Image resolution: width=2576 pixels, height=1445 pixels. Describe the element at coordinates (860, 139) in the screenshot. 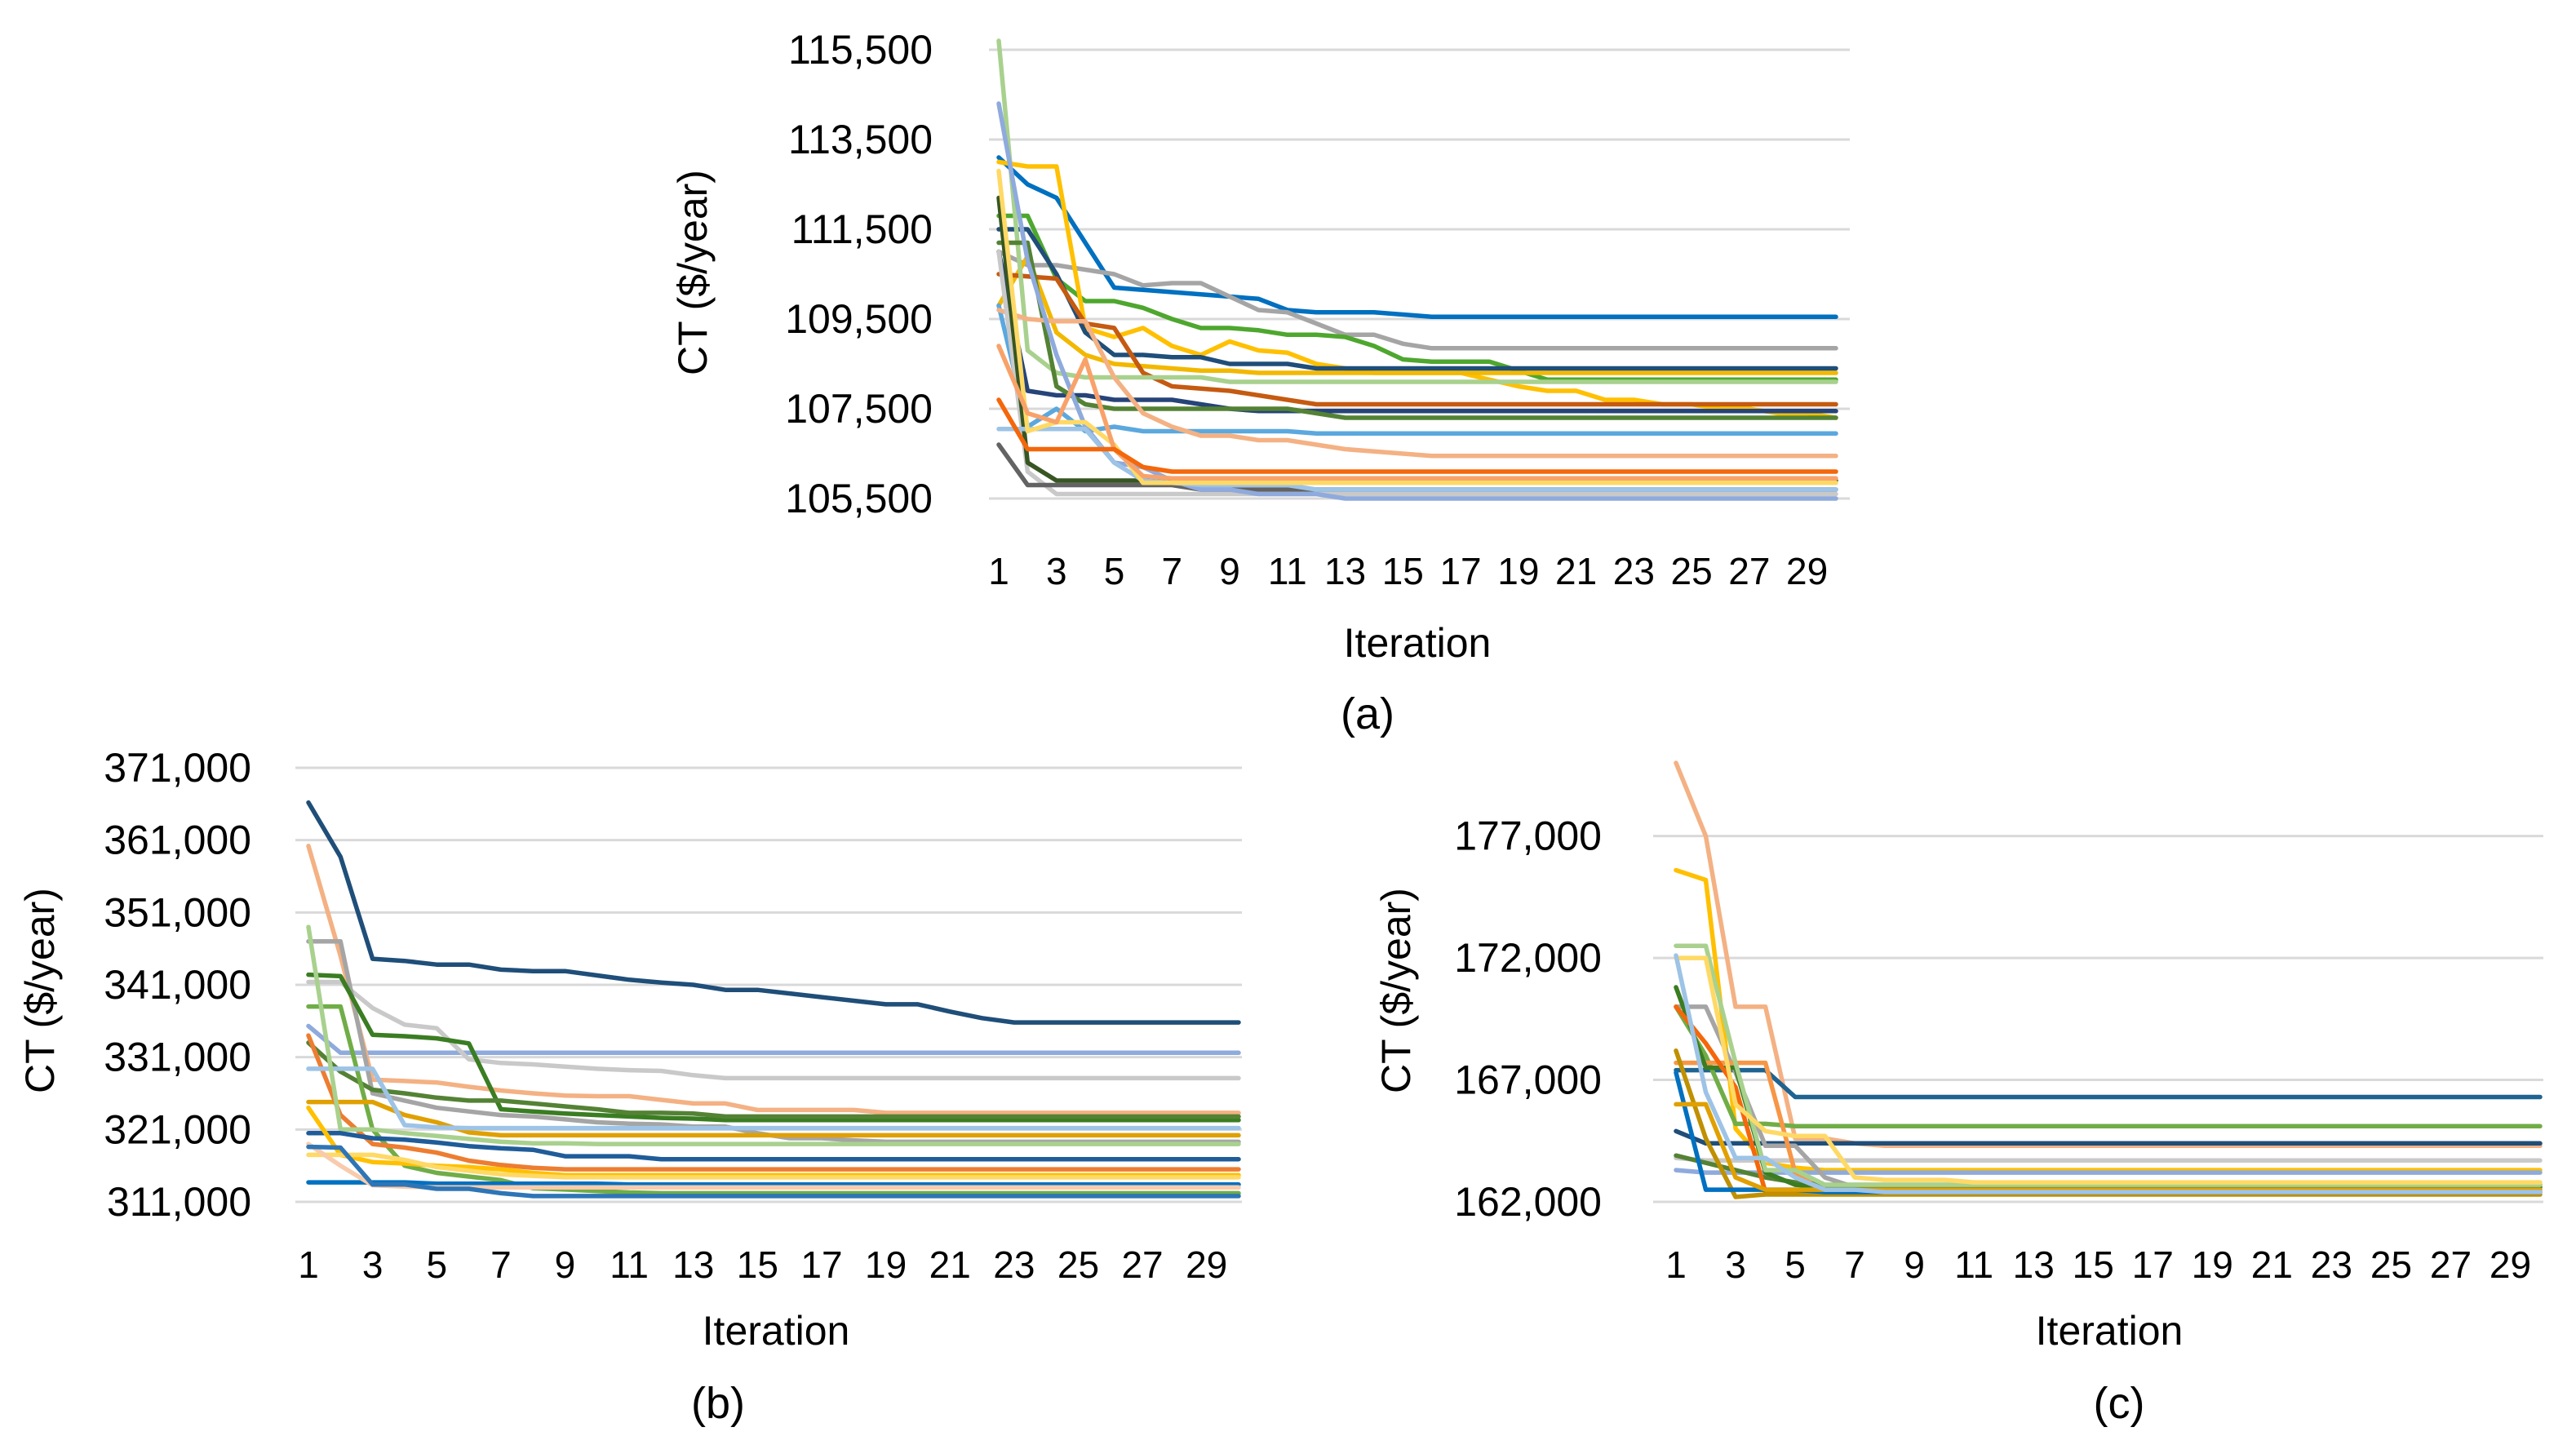

I see `y-tick-label: 113,500` at that location.